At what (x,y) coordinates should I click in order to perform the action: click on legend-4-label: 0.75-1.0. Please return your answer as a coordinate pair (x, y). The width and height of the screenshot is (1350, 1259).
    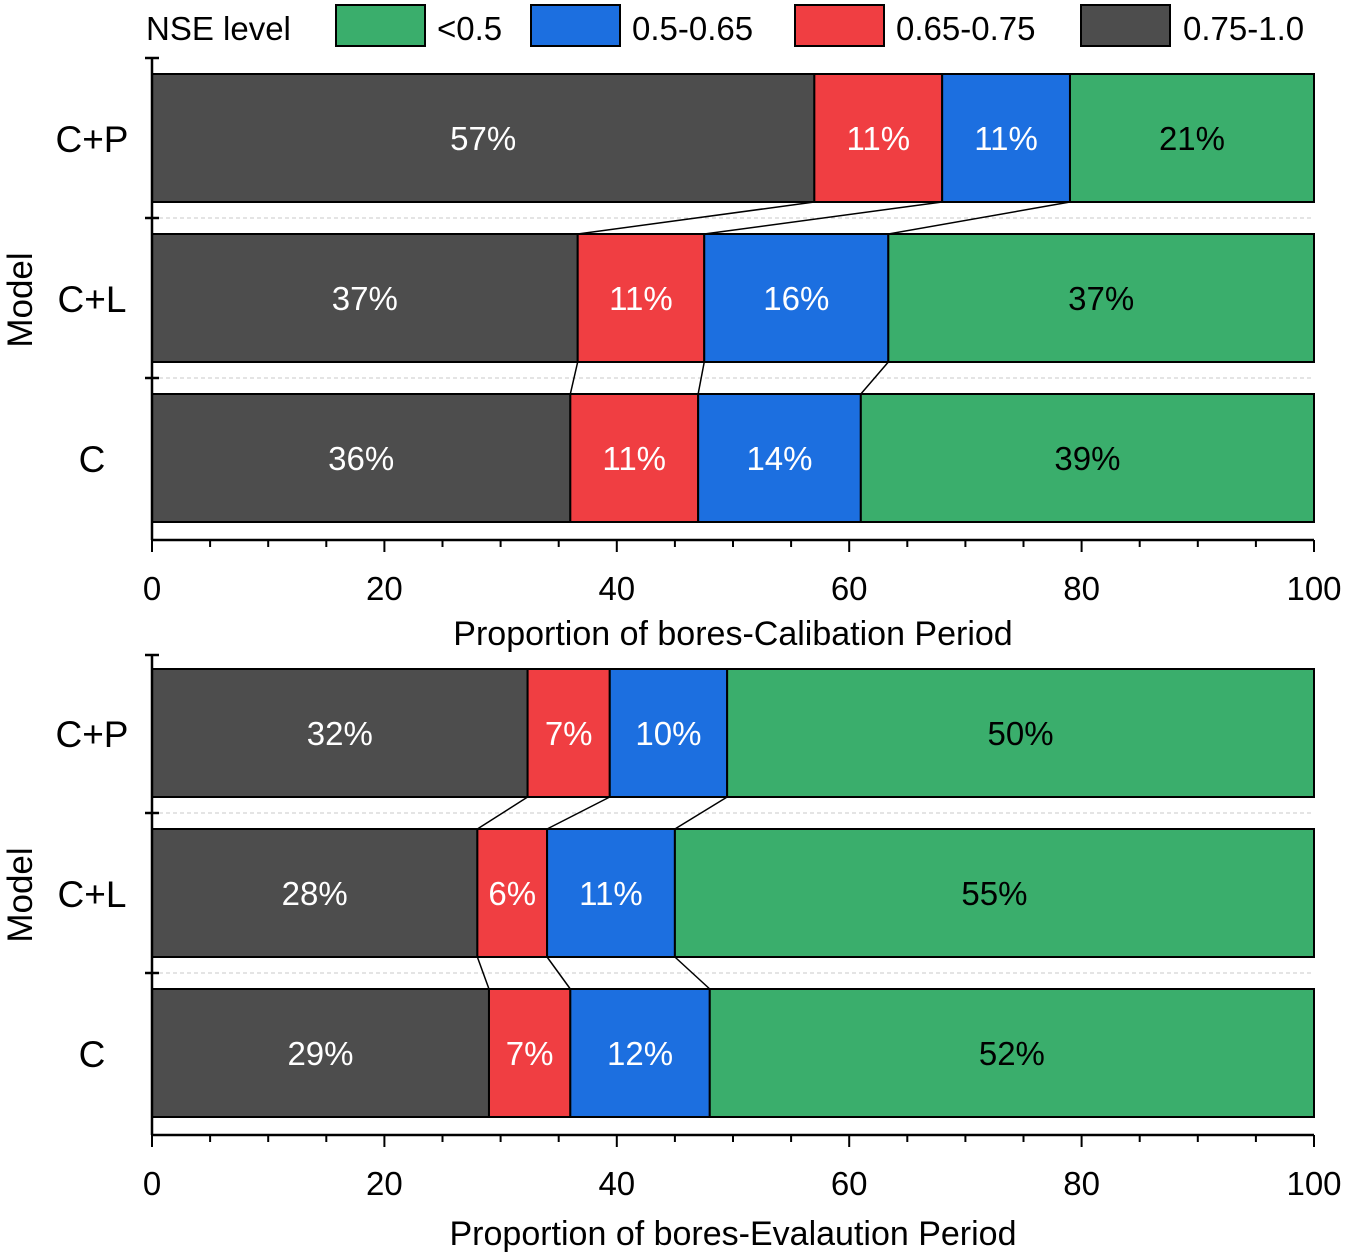
    Looking at the image, I should click on (1243, 28).